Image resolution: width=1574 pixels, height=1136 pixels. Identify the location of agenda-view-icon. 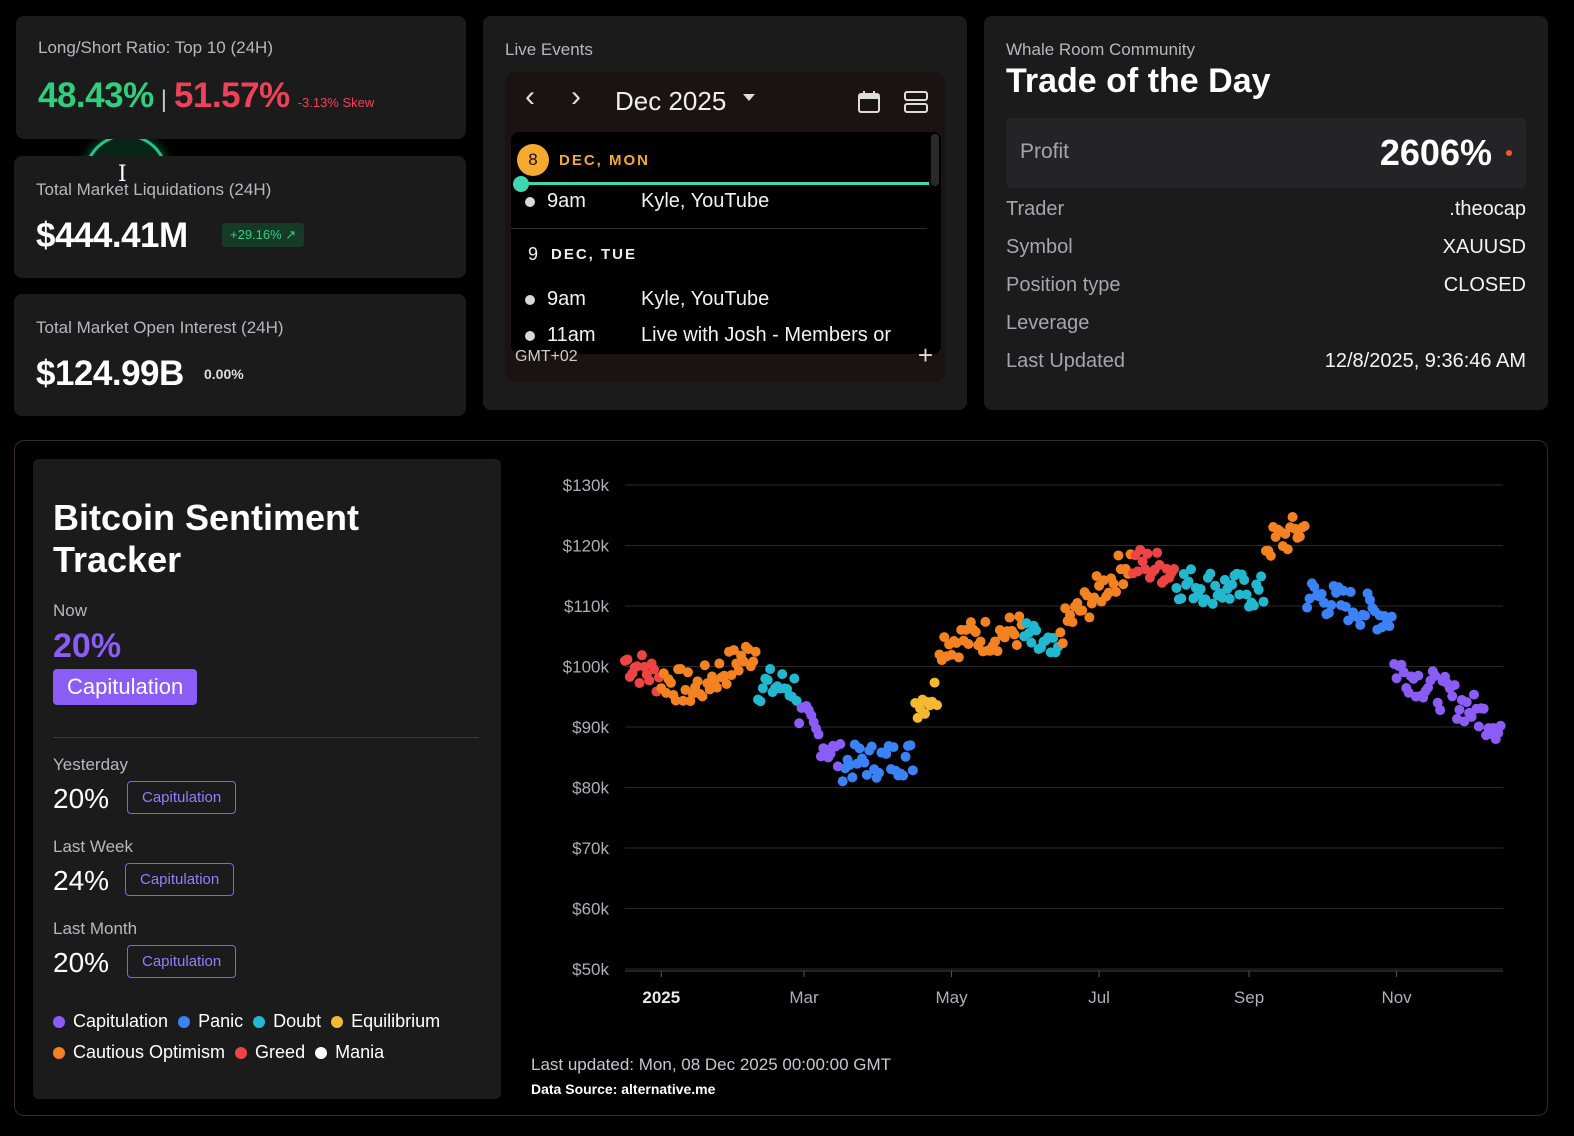
(916, 104).